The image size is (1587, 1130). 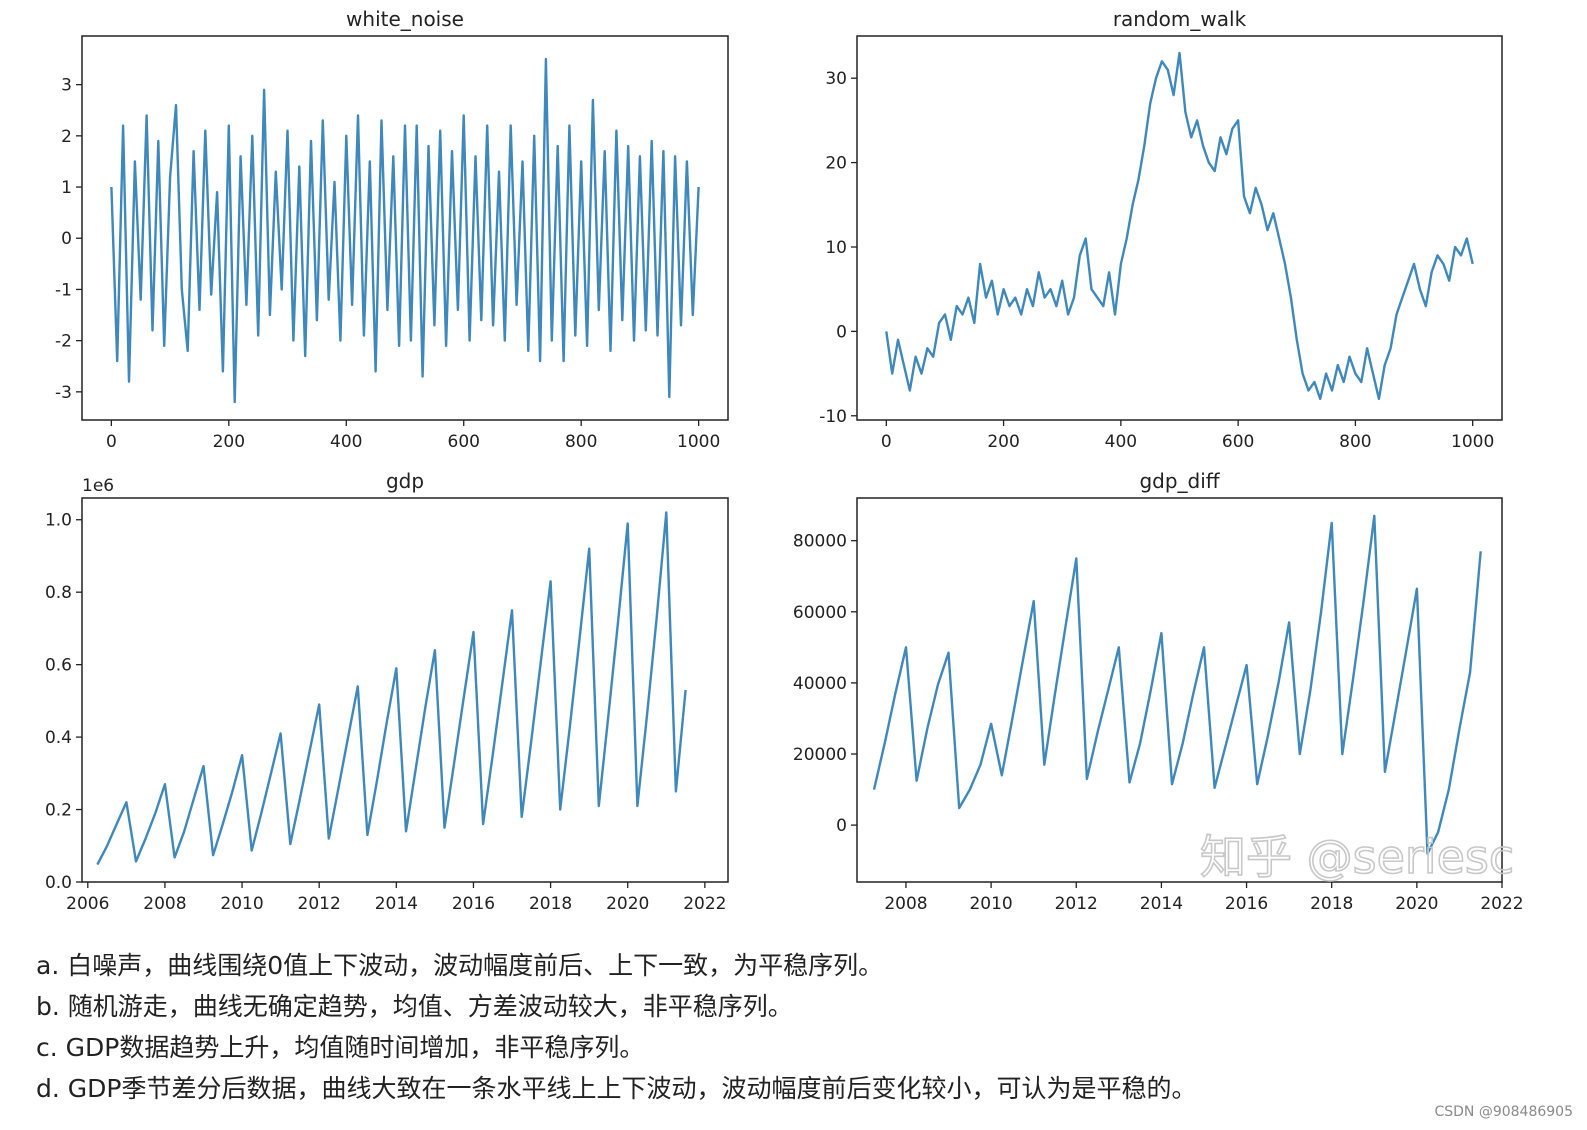 What do you see at coordinates (58, 521) in the screenshot?
I see `y-tick-label: 1.0` at bounding box center [58, 521].